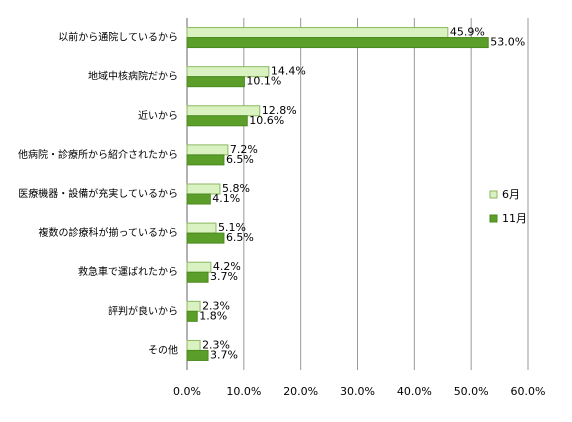  I want to click on y-tick-label: 他病院・診療所から紹介されたから, so click(98, 154).